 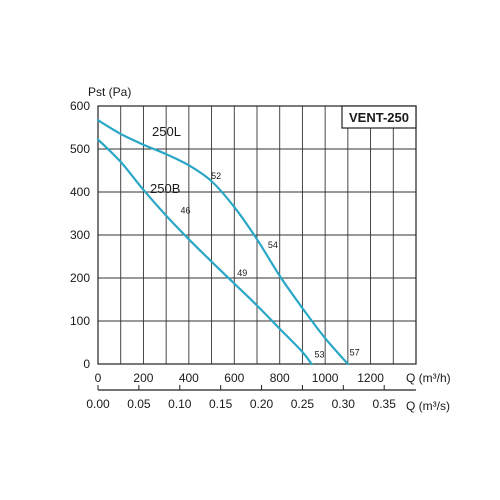 I want to click on point-annotation: 54, so click(x=273, y=245).